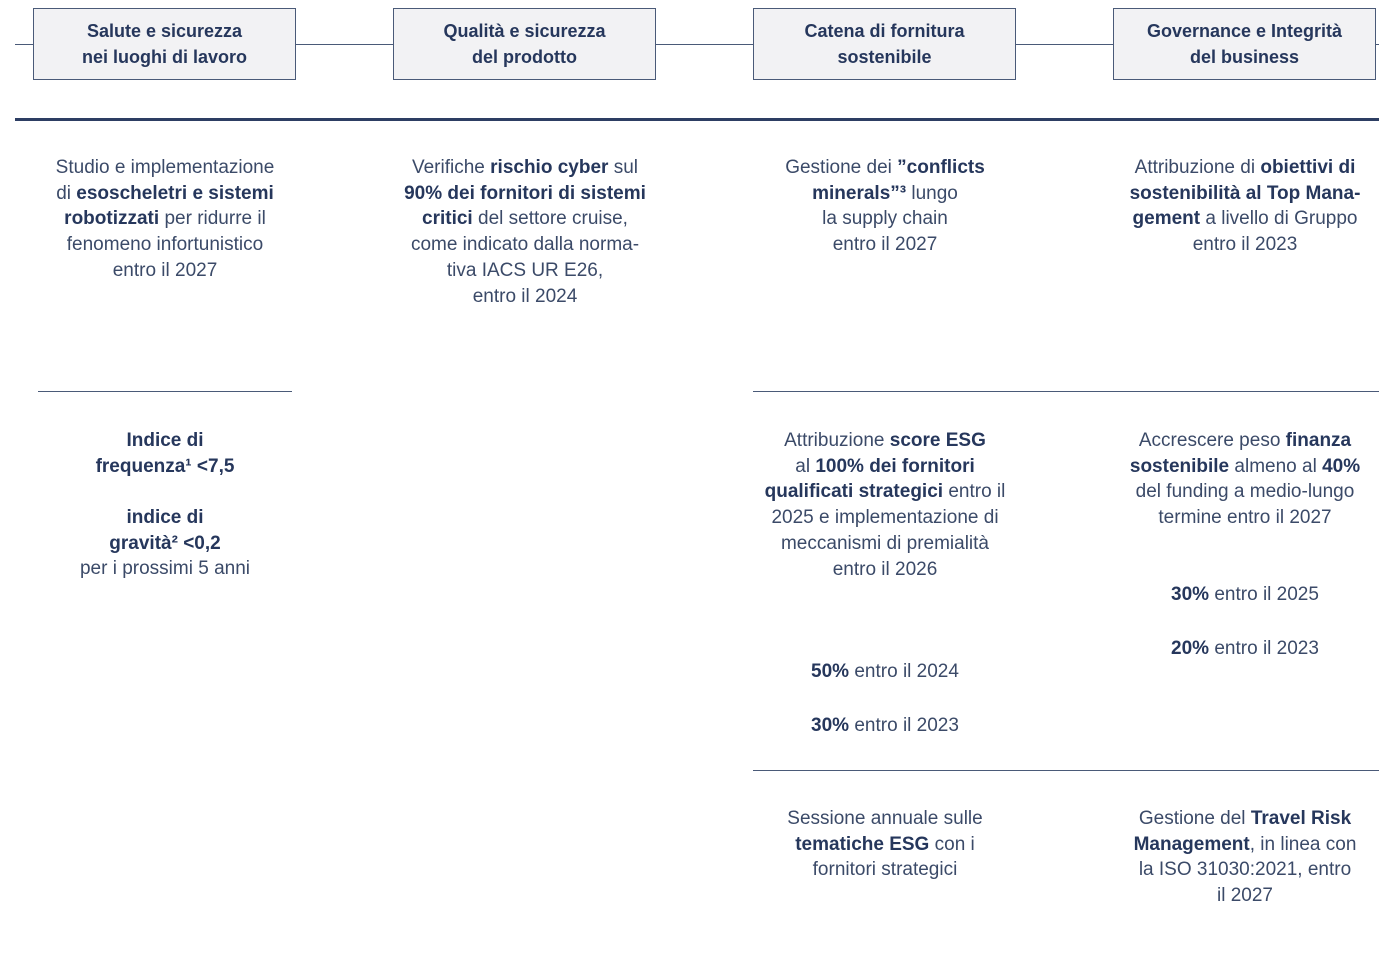  What do you see at coordinates (1318, 440) in the screenshot?
I see `bold-text: finanza` at bounding box center [1318, 440].